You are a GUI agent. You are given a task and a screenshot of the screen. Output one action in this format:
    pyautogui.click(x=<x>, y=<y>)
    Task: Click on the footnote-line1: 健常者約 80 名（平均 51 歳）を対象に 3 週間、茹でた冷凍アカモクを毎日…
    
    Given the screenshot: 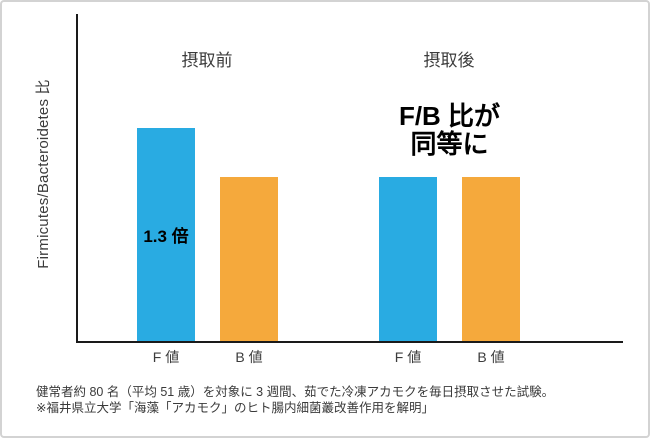 What is the action you would take?
    pyautogui.click(x=295, y=392)
    